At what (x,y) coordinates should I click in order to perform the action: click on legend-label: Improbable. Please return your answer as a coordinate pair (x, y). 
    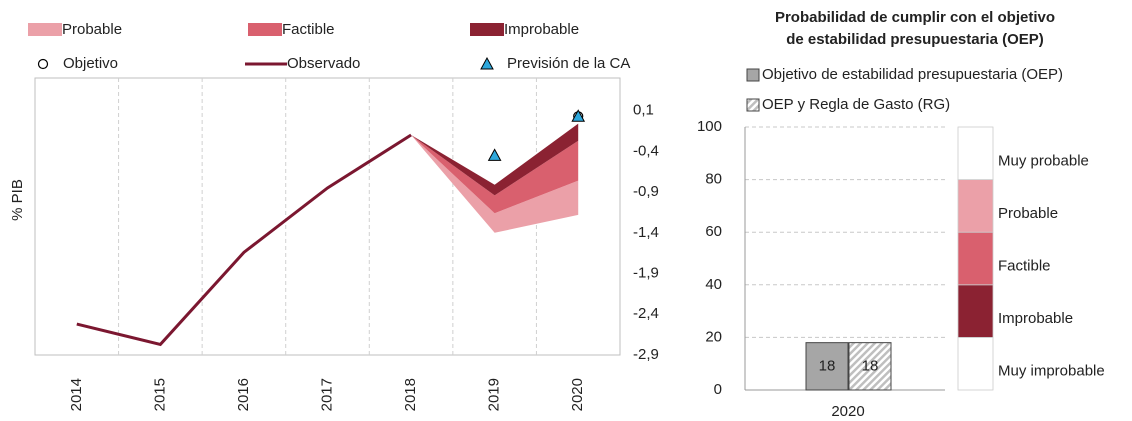
    Looking at the image, I should click on (541, 29).